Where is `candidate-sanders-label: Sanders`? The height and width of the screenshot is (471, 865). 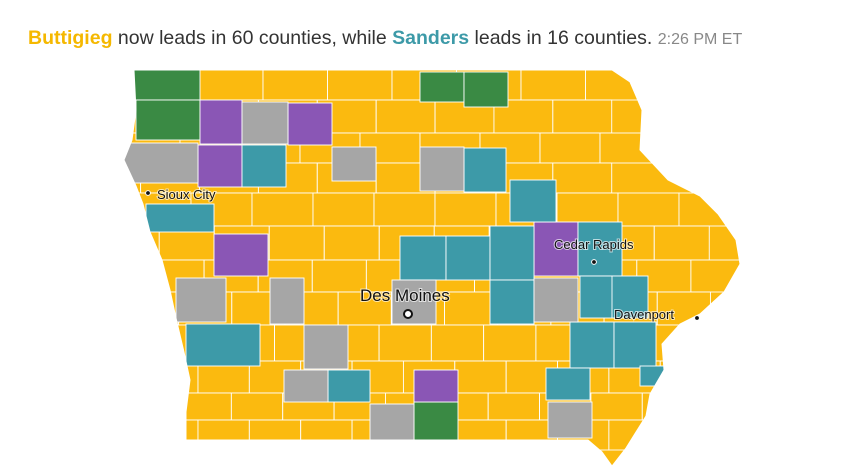
candidate-sanders-label: Sanders is located at coordinates (431, 38).